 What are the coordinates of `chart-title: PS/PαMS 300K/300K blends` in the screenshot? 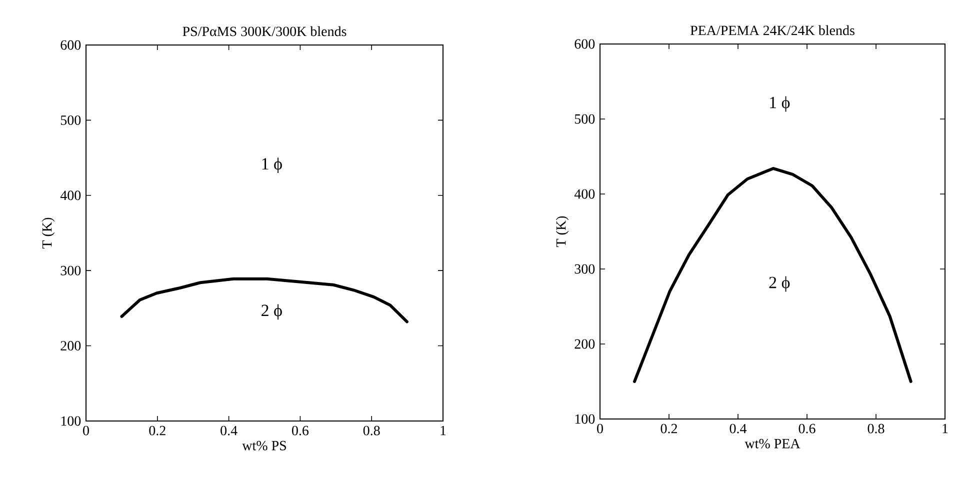 It's located at (264, 31).